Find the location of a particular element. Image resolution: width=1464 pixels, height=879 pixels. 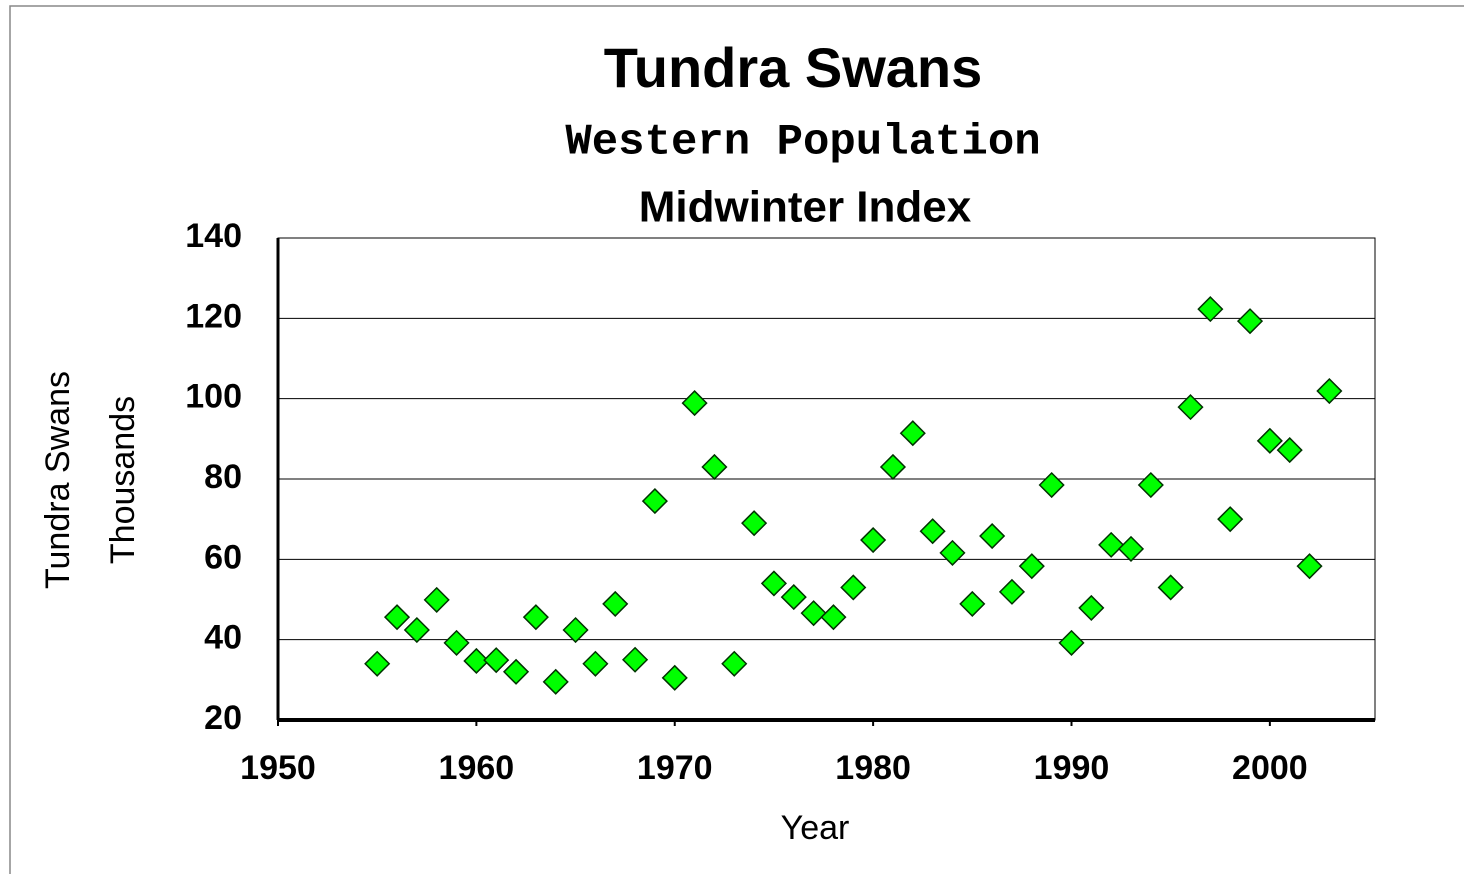

x-axis-label: Year is located at coordinates (815, 828).